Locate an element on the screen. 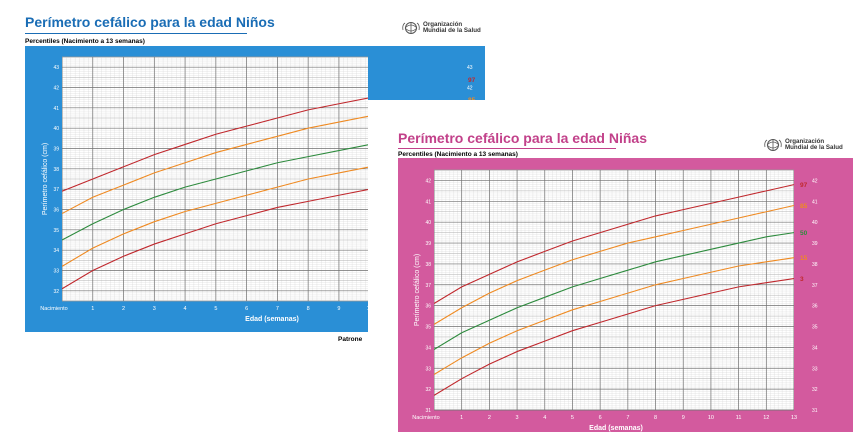 The height and width of the screenshot is (432, 853). boys-x-tick-label: 6 is located at coordinates (246, 309).